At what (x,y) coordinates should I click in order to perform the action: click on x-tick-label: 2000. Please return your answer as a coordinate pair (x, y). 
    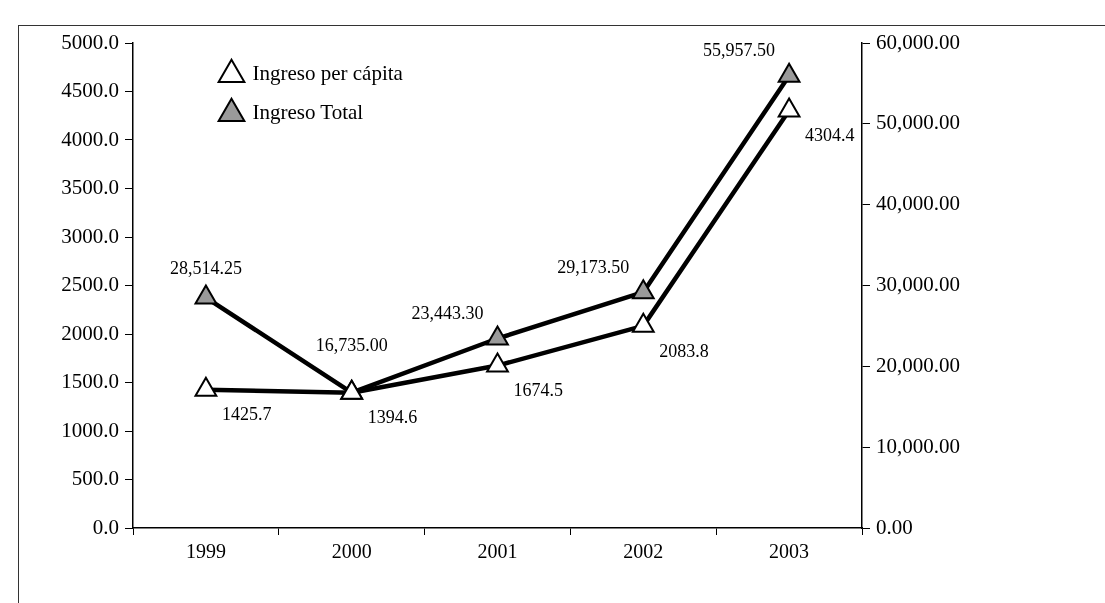
    Looking at the image, I should click on (351, 551).